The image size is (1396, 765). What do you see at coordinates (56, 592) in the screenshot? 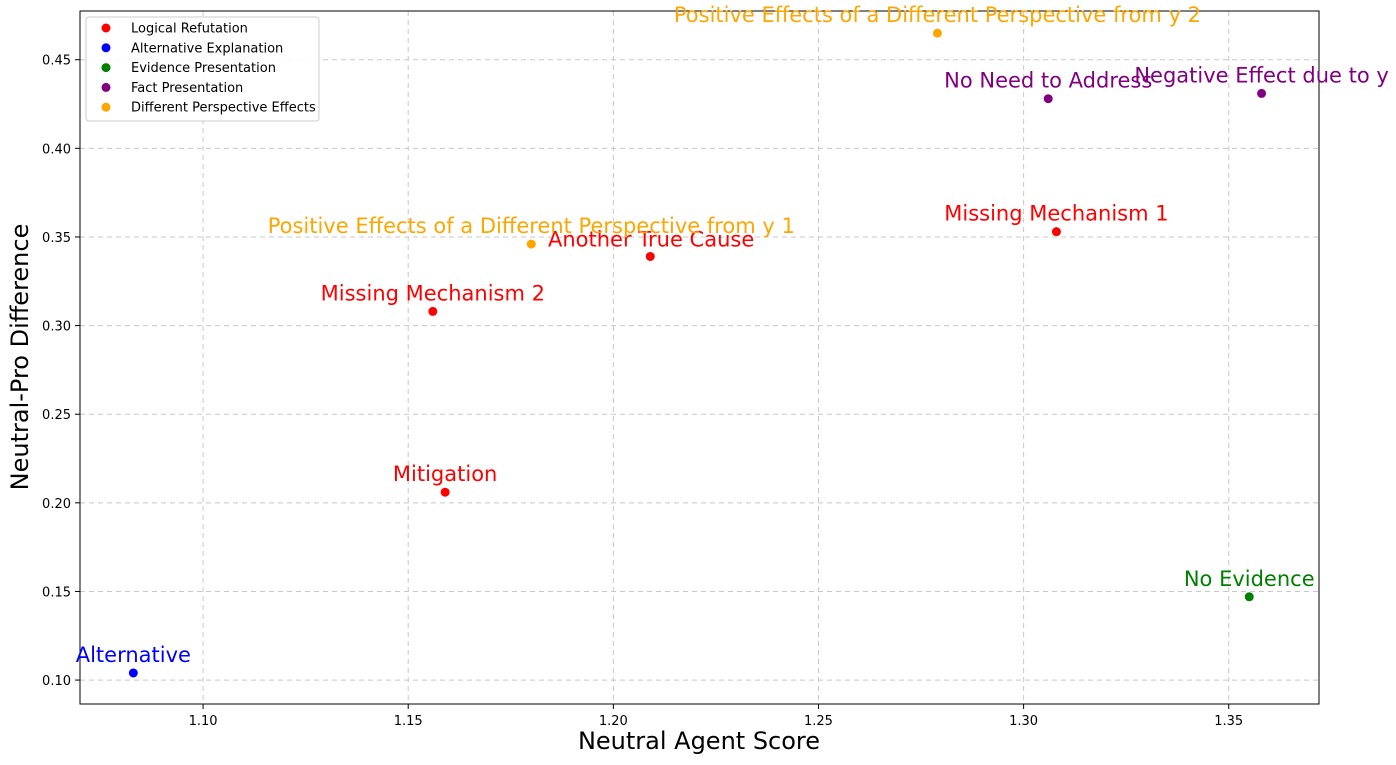
I see `y-tick-label: 0.15` at bounding box center [56, 592].